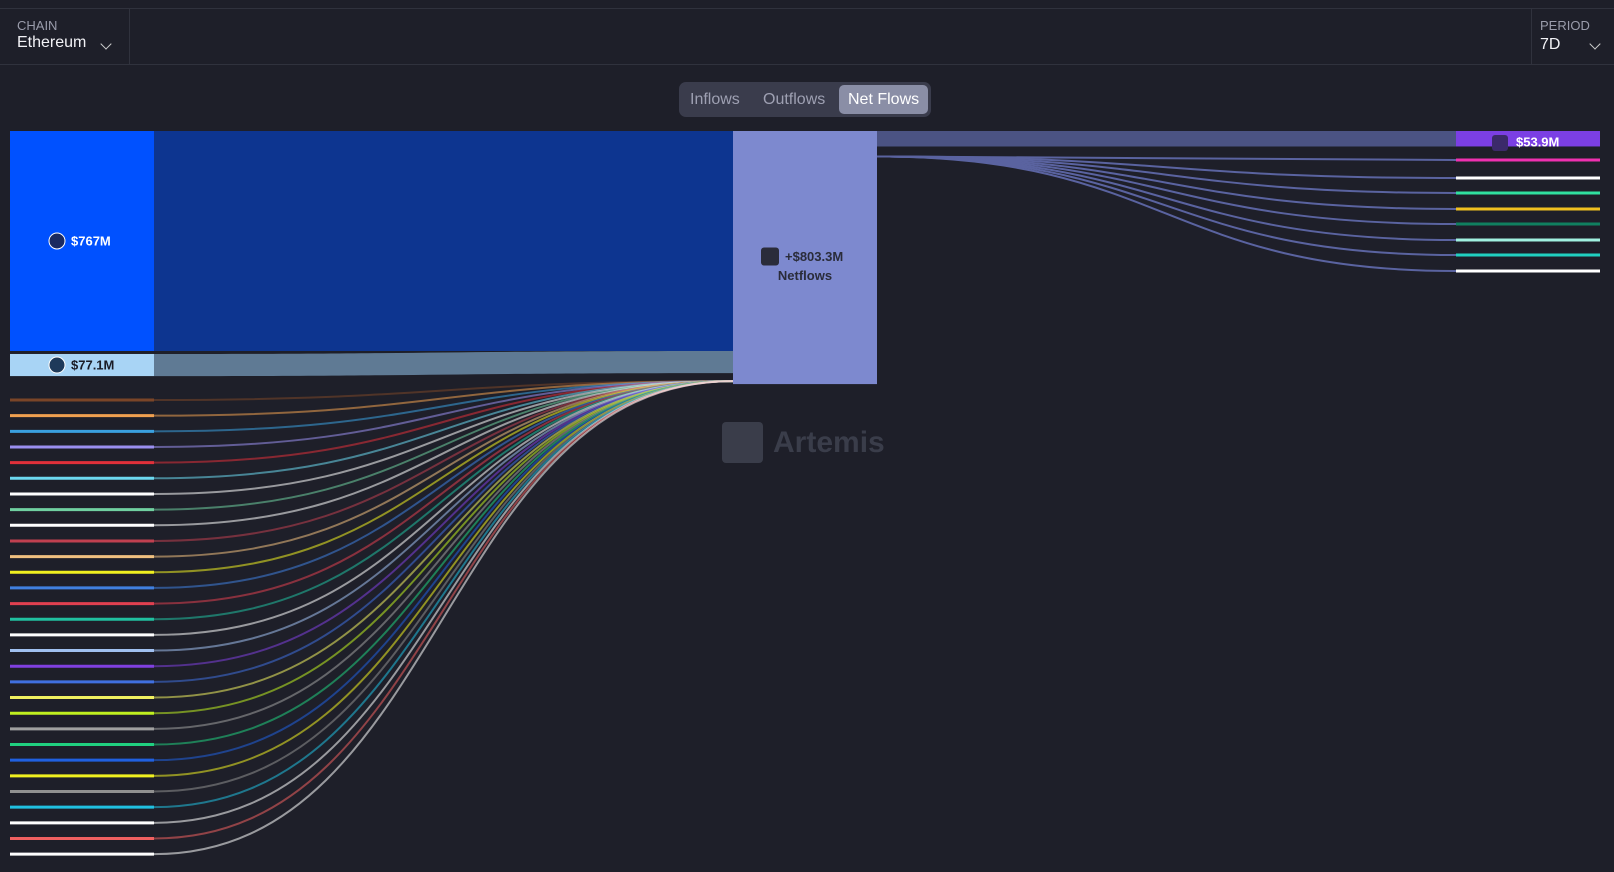  What do you see at coordinates (1565, 25) in the screenshot?
I see `period-caption: PERIOD` at bounding box center [1565, 25].